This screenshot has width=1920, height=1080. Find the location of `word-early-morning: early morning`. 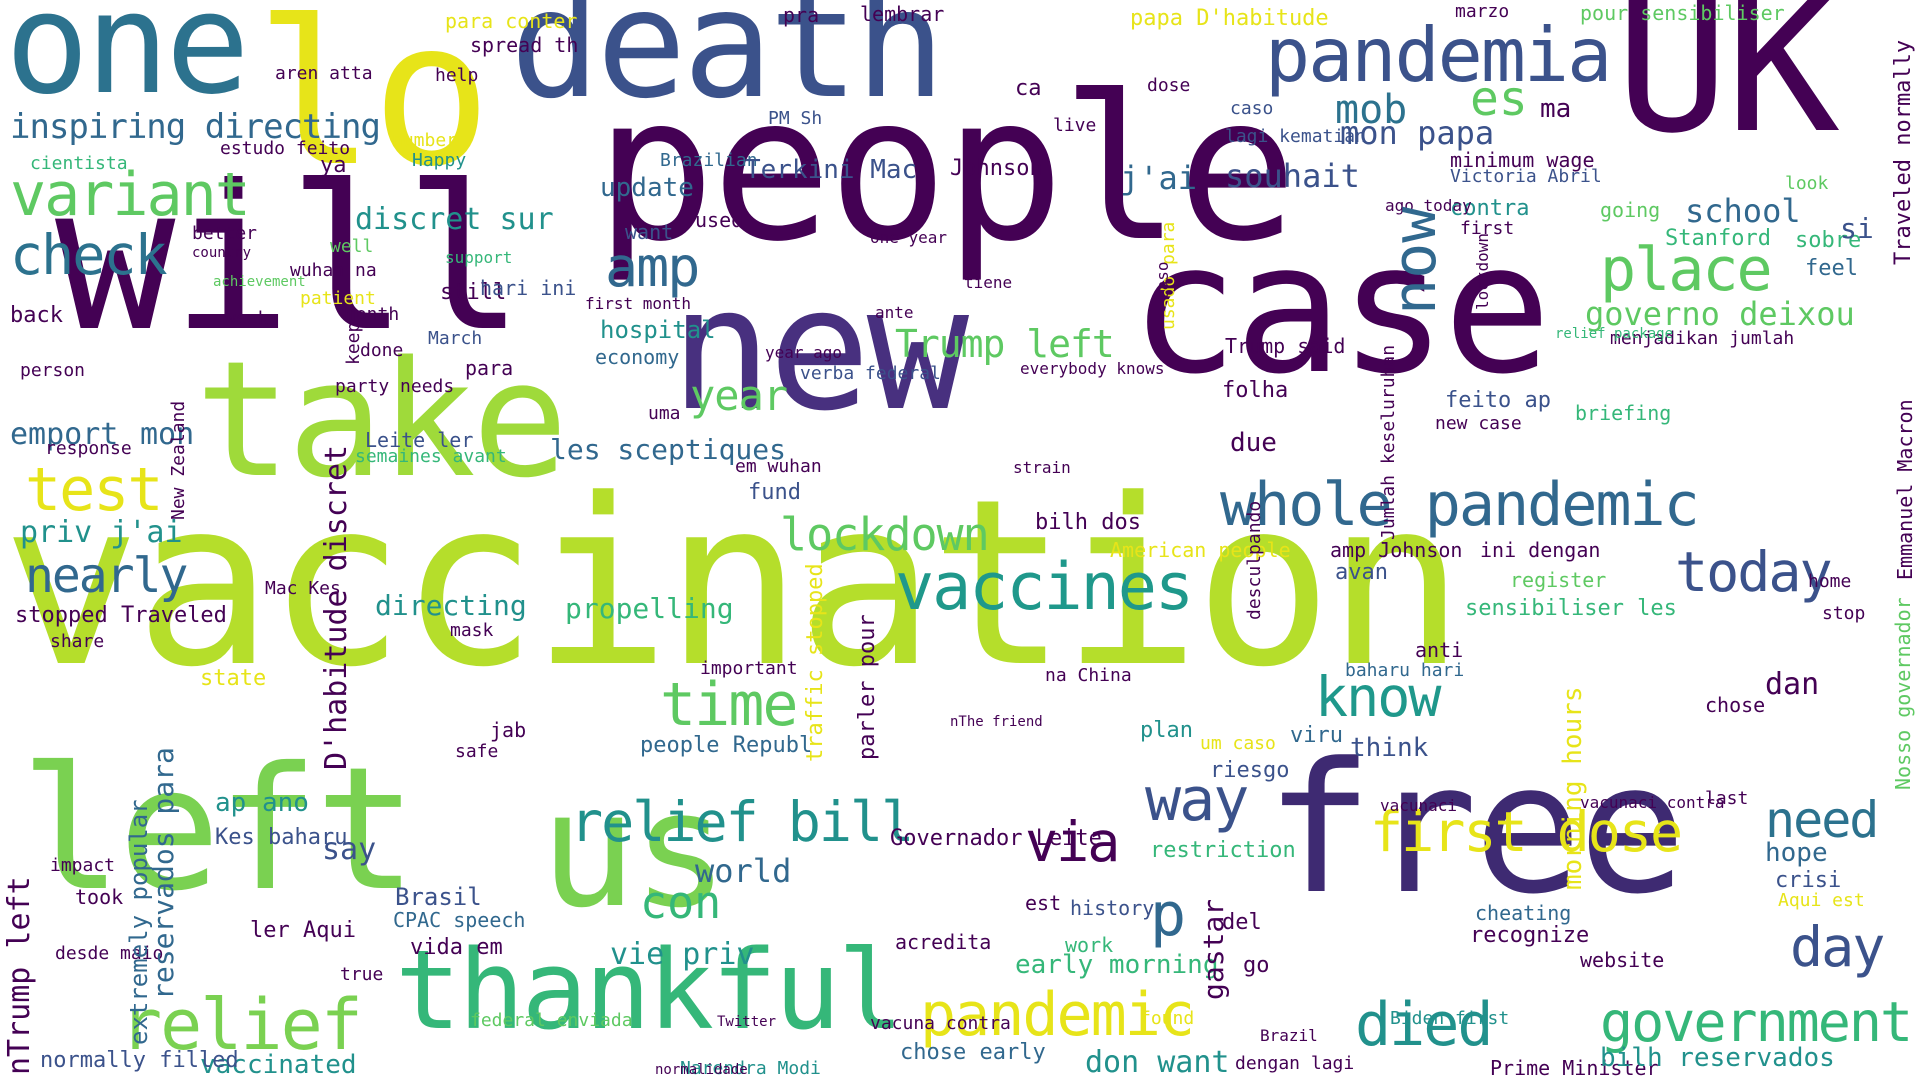

word-early-morning: early morning is located at coordinates (1117, 965).